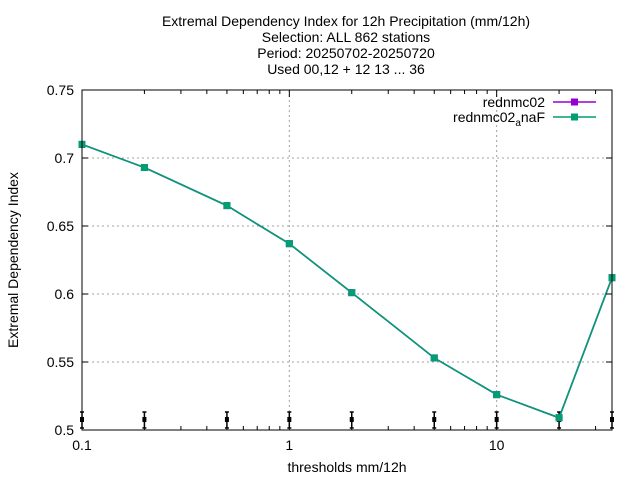  What do you see at coordinates (346, 69) in the screenshot?
I see `title-line-4: Used 00,12 + 12 13 ... 36` at bounding box center [346, 69].